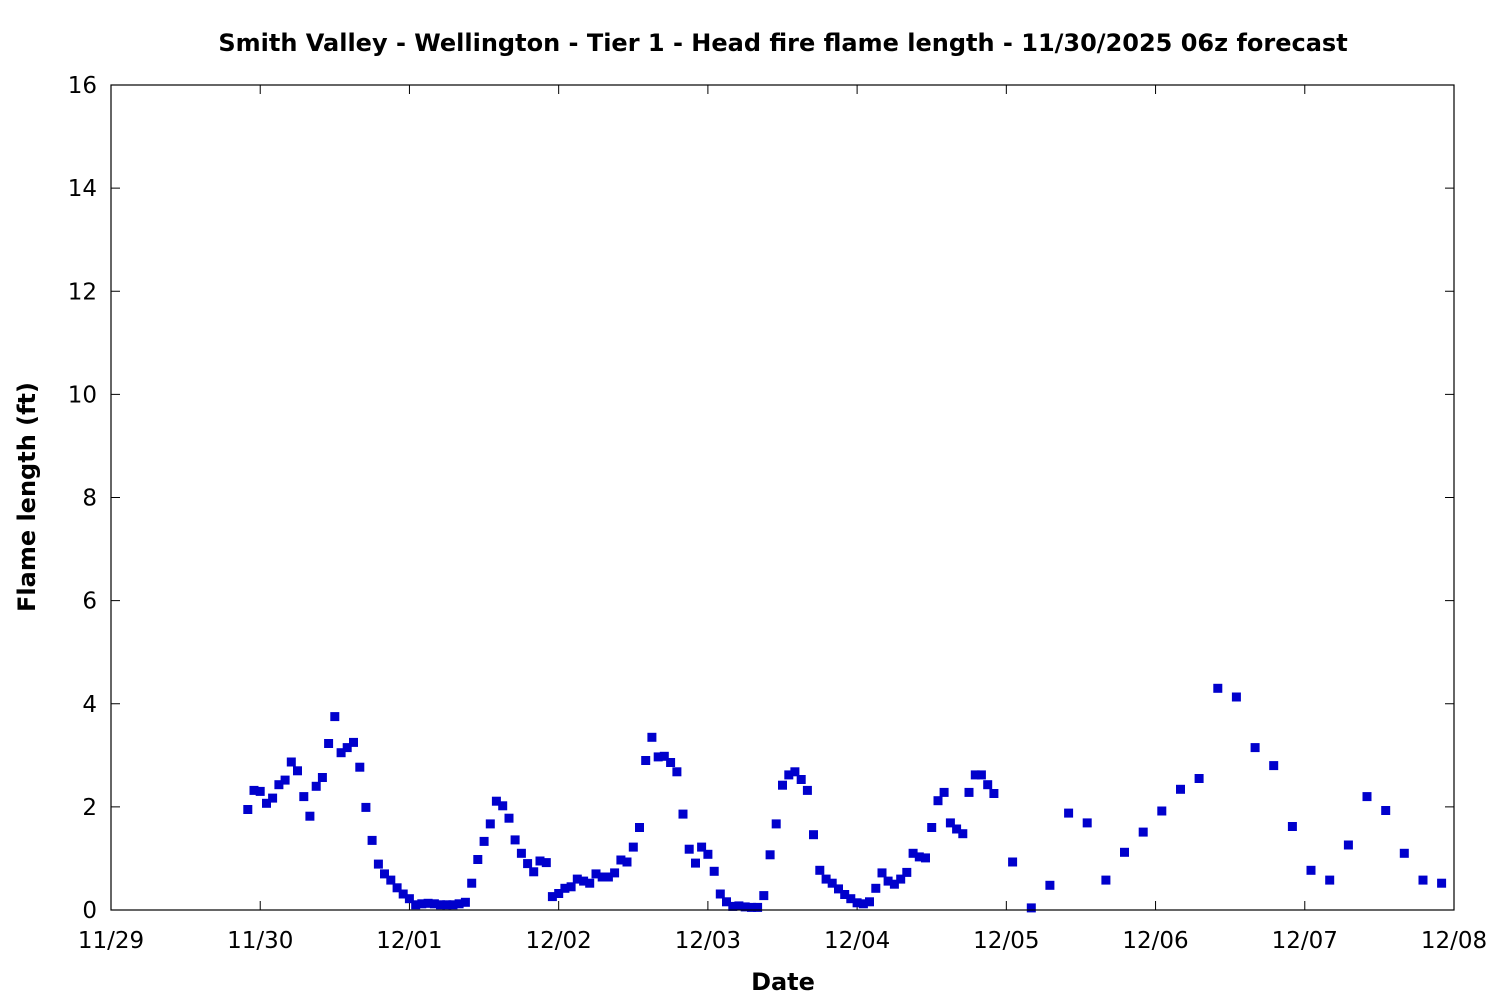  I want to click on y-axis-label: Flame length (ft), so click(27, 497).